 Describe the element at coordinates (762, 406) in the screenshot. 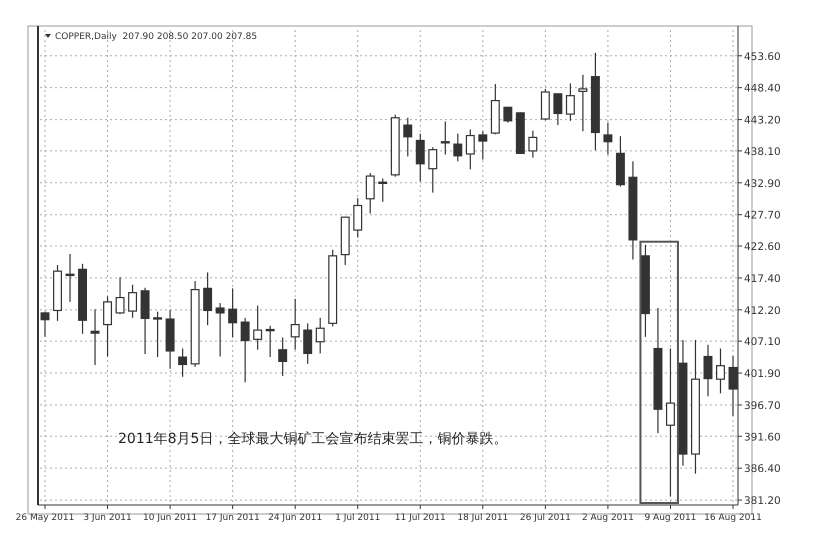

I see `y-tick-label: 396.70` at that location.